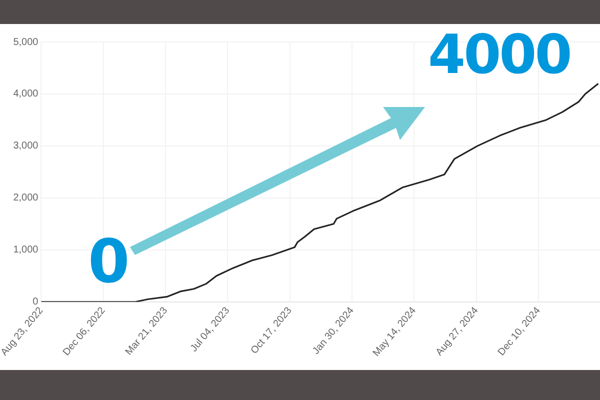 The width and height of the screenshot is (600, 400). Describe the element at coordinates (26, 250) in the screenshot. I see `y-tick-label: 1,000` at that location.